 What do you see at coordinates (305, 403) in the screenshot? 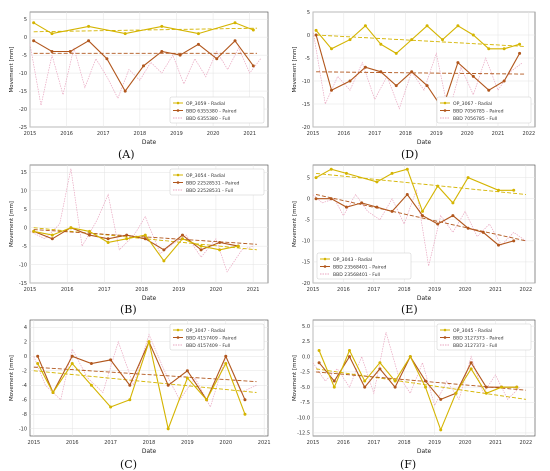
I see `y-tick-label: -7.5` at bounding box center [305, 403].